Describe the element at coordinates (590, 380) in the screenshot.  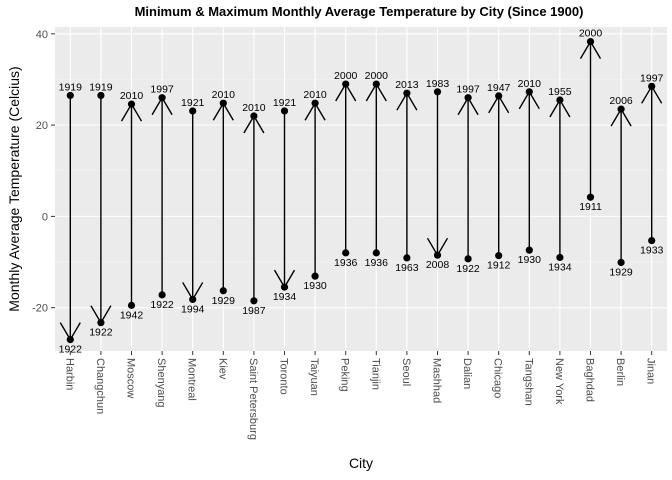
I see `x-tick-label: Baghdad` at that location.